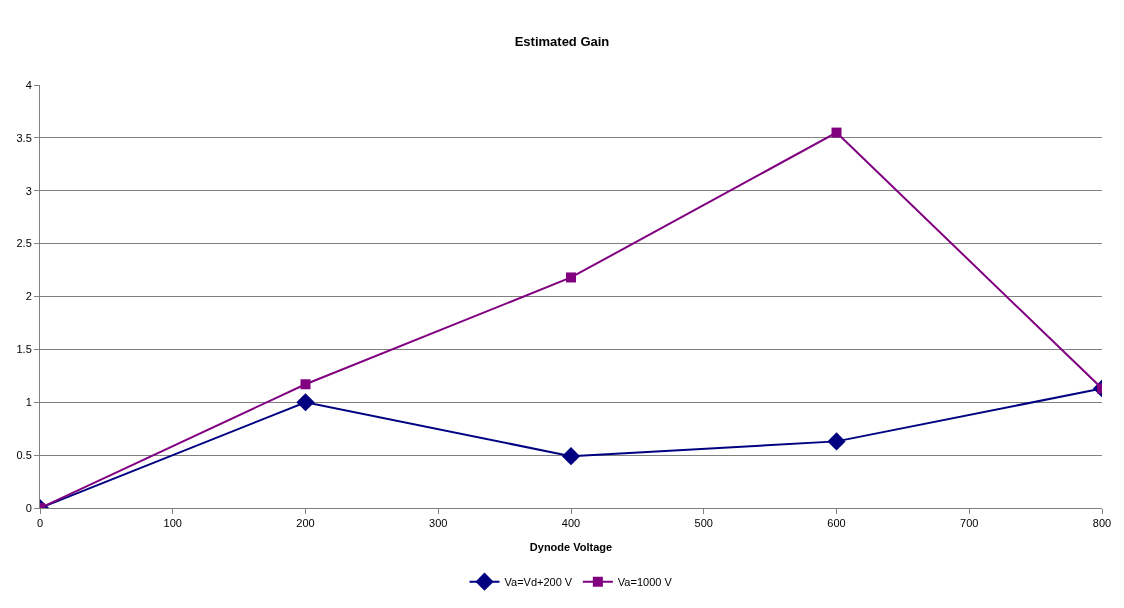 The width and height of the screenshot is (1124, 608). I want to click on y-tick-label: 2.5, so click(24, 243).